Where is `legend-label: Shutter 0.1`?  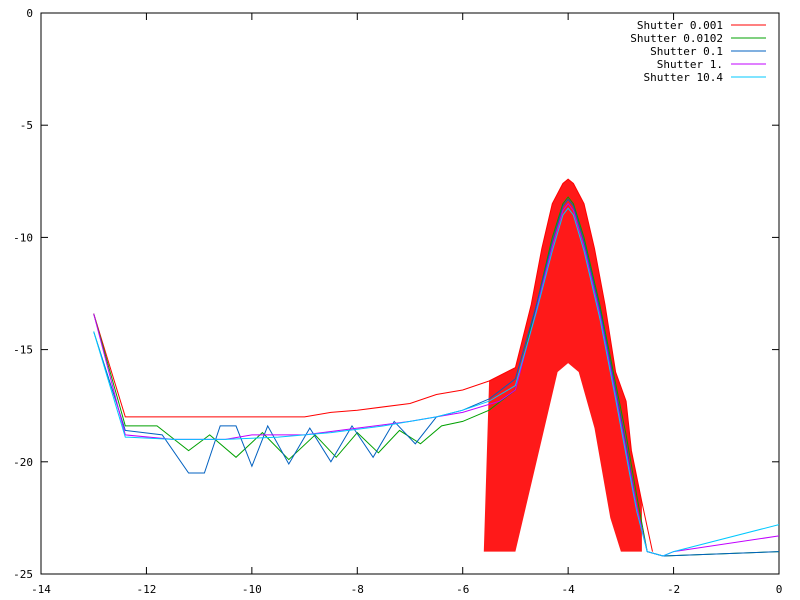 legend-label: Shutter 0.1 is located at coordinates (686, 51).